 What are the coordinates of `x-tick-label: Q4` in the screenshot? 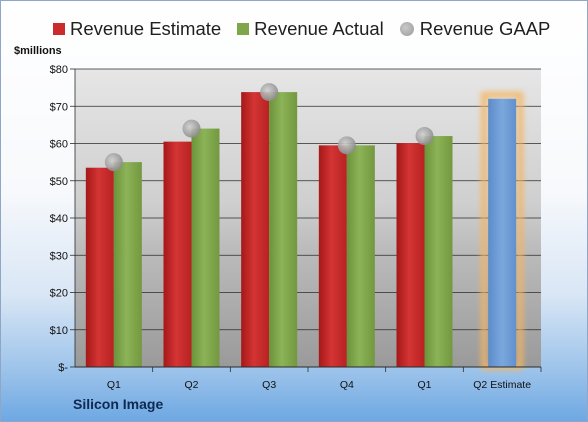 It's located at (347, 385).